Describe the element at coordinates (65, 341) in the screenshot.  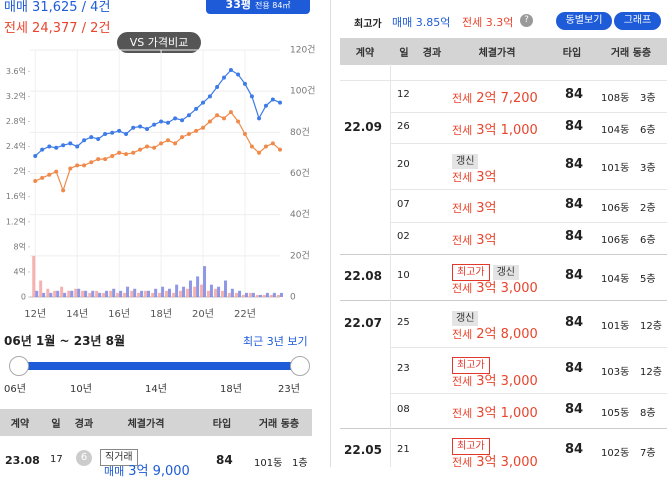
I see `period-range: 06년 1월 ~ 23년 8월` at that location.